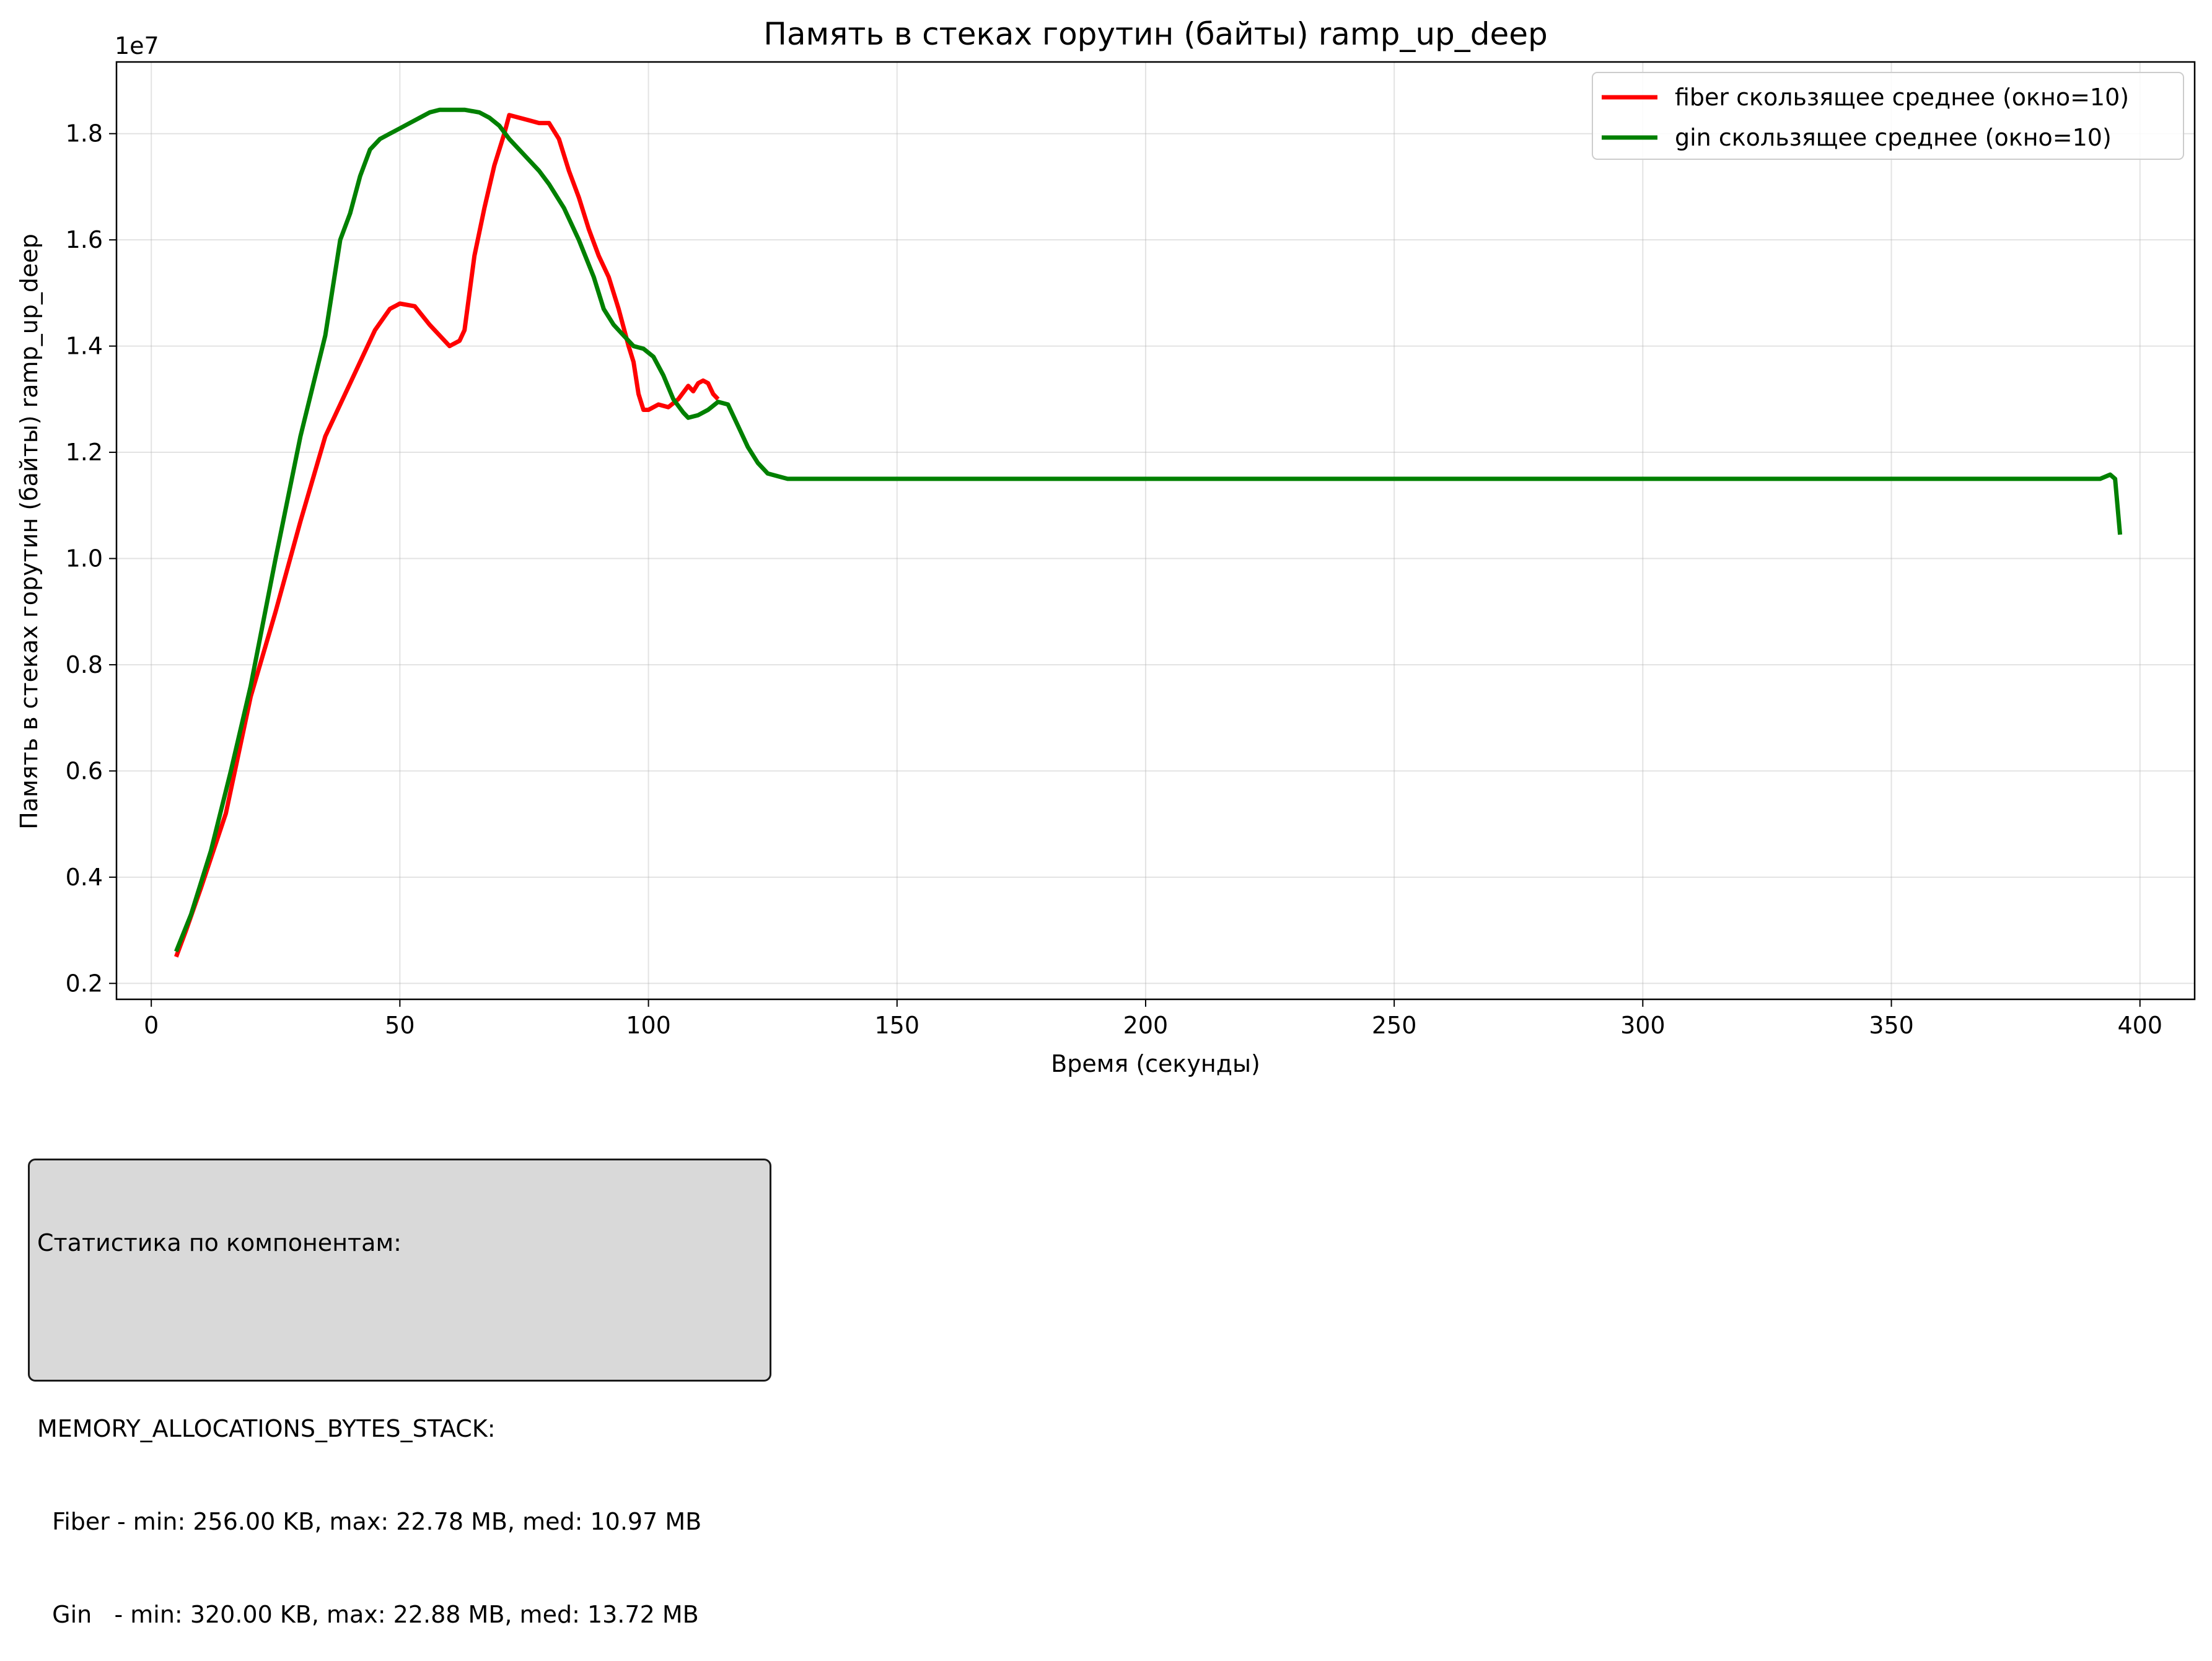  What do you see at coordinates (84, 346) in the screenshot?
I see `y-tick-label: 1.4` at bounding box center [84, 346].